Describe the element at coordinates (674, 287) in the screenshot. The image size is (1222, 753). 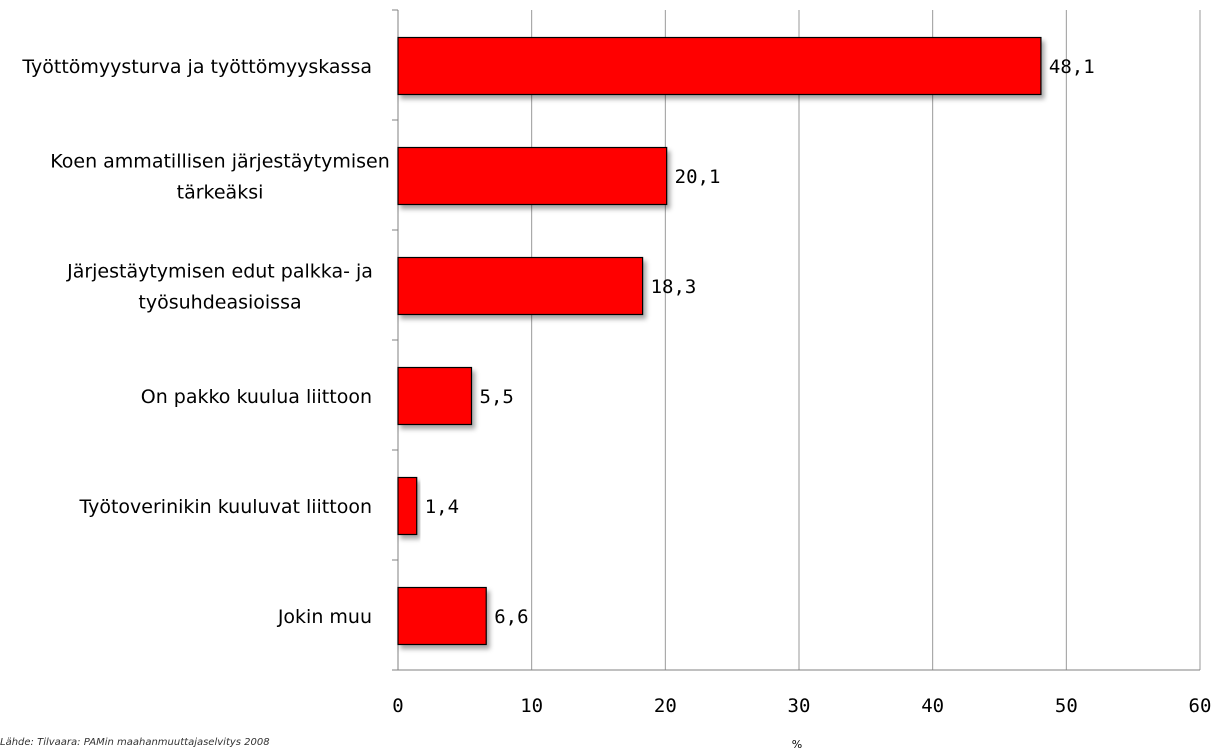
I see `value-label-3: 18,3` at that location.